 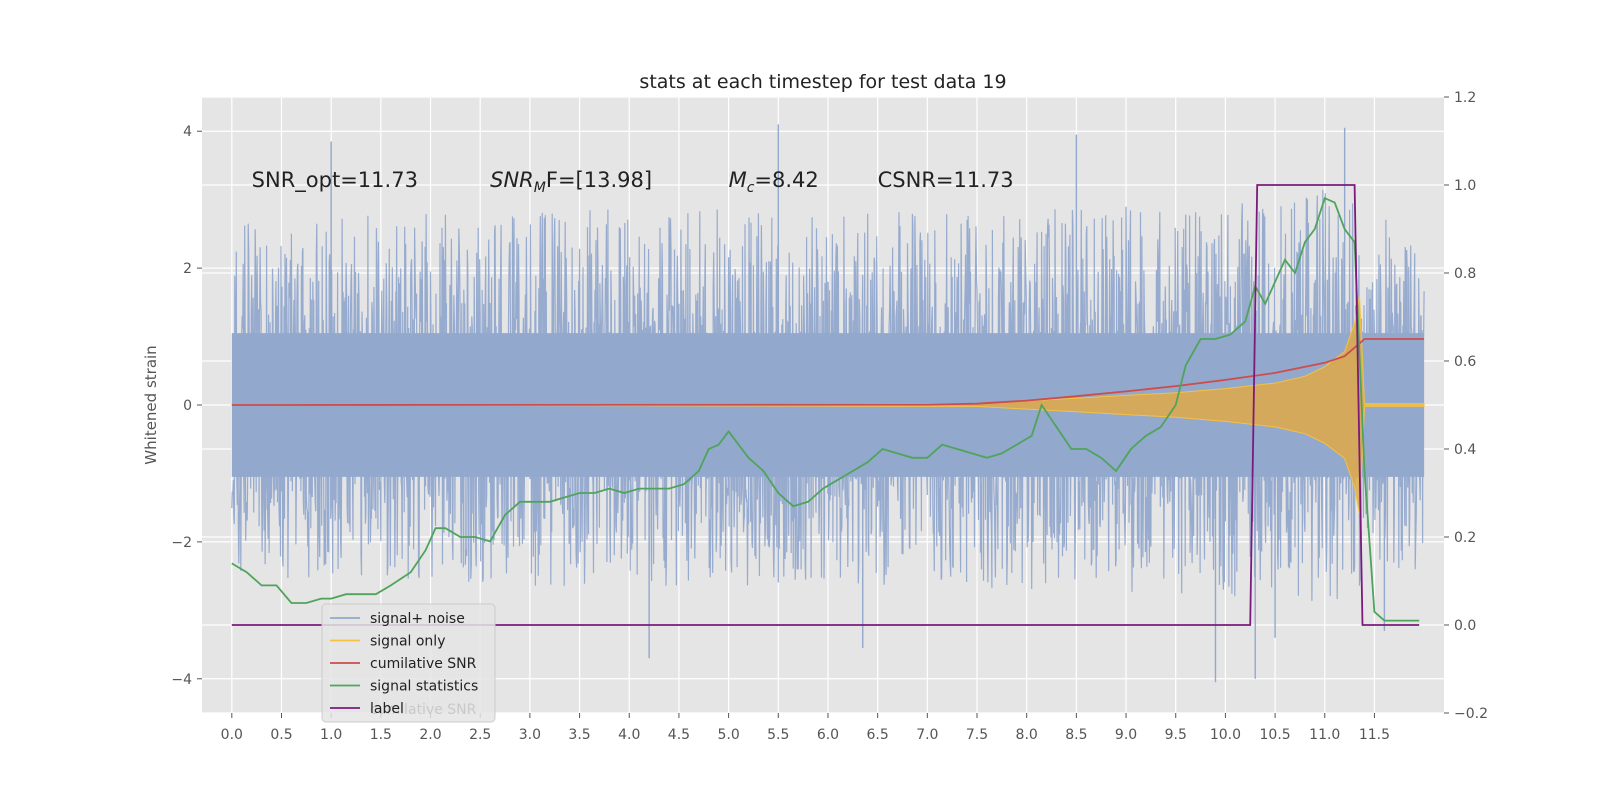 I want to click on x-tick-label: 0.5, so click(x=281, y=735).